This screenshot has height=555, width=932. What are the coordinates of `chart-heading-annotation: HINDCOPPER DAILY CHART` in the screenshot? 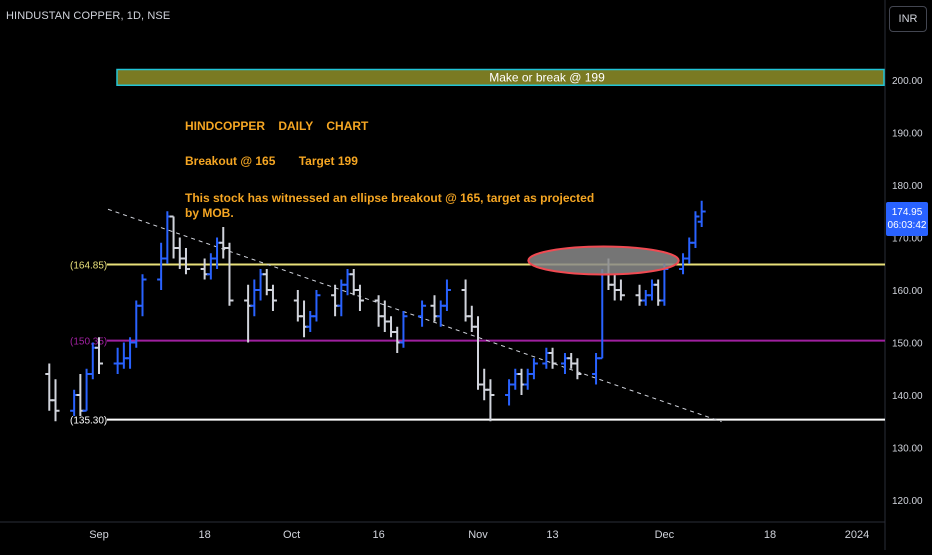 It's located at (277, 126).